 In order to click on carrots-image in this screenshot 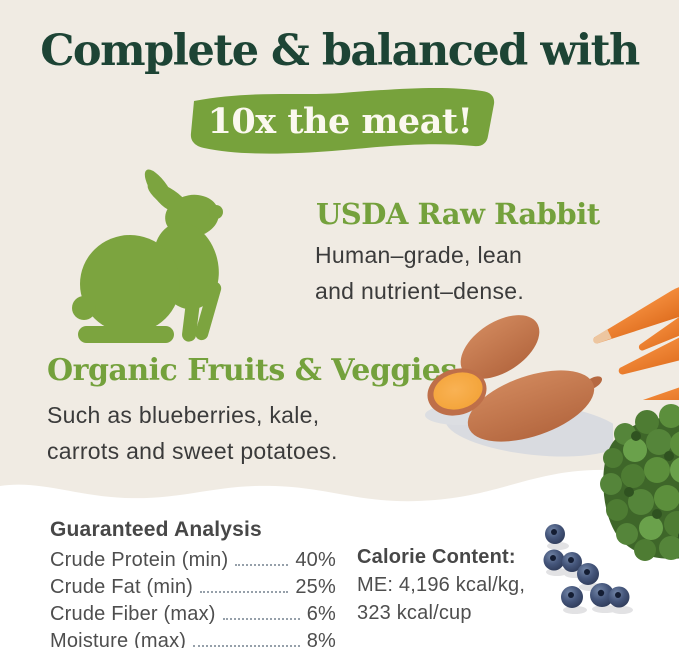, I will do `click(636, 342)`.